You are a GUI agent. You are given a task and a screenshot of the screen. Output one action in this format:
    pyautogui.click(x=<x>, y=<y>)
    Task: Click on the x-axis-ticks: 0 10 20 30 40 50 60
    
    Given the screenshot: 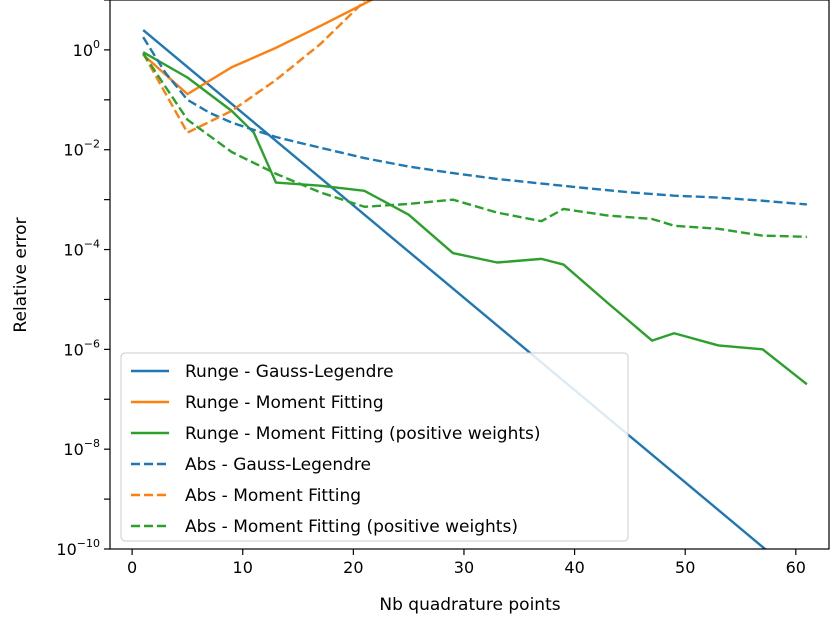 What is the action you would take?
    pyautogui.click(x=466, y=563)
    